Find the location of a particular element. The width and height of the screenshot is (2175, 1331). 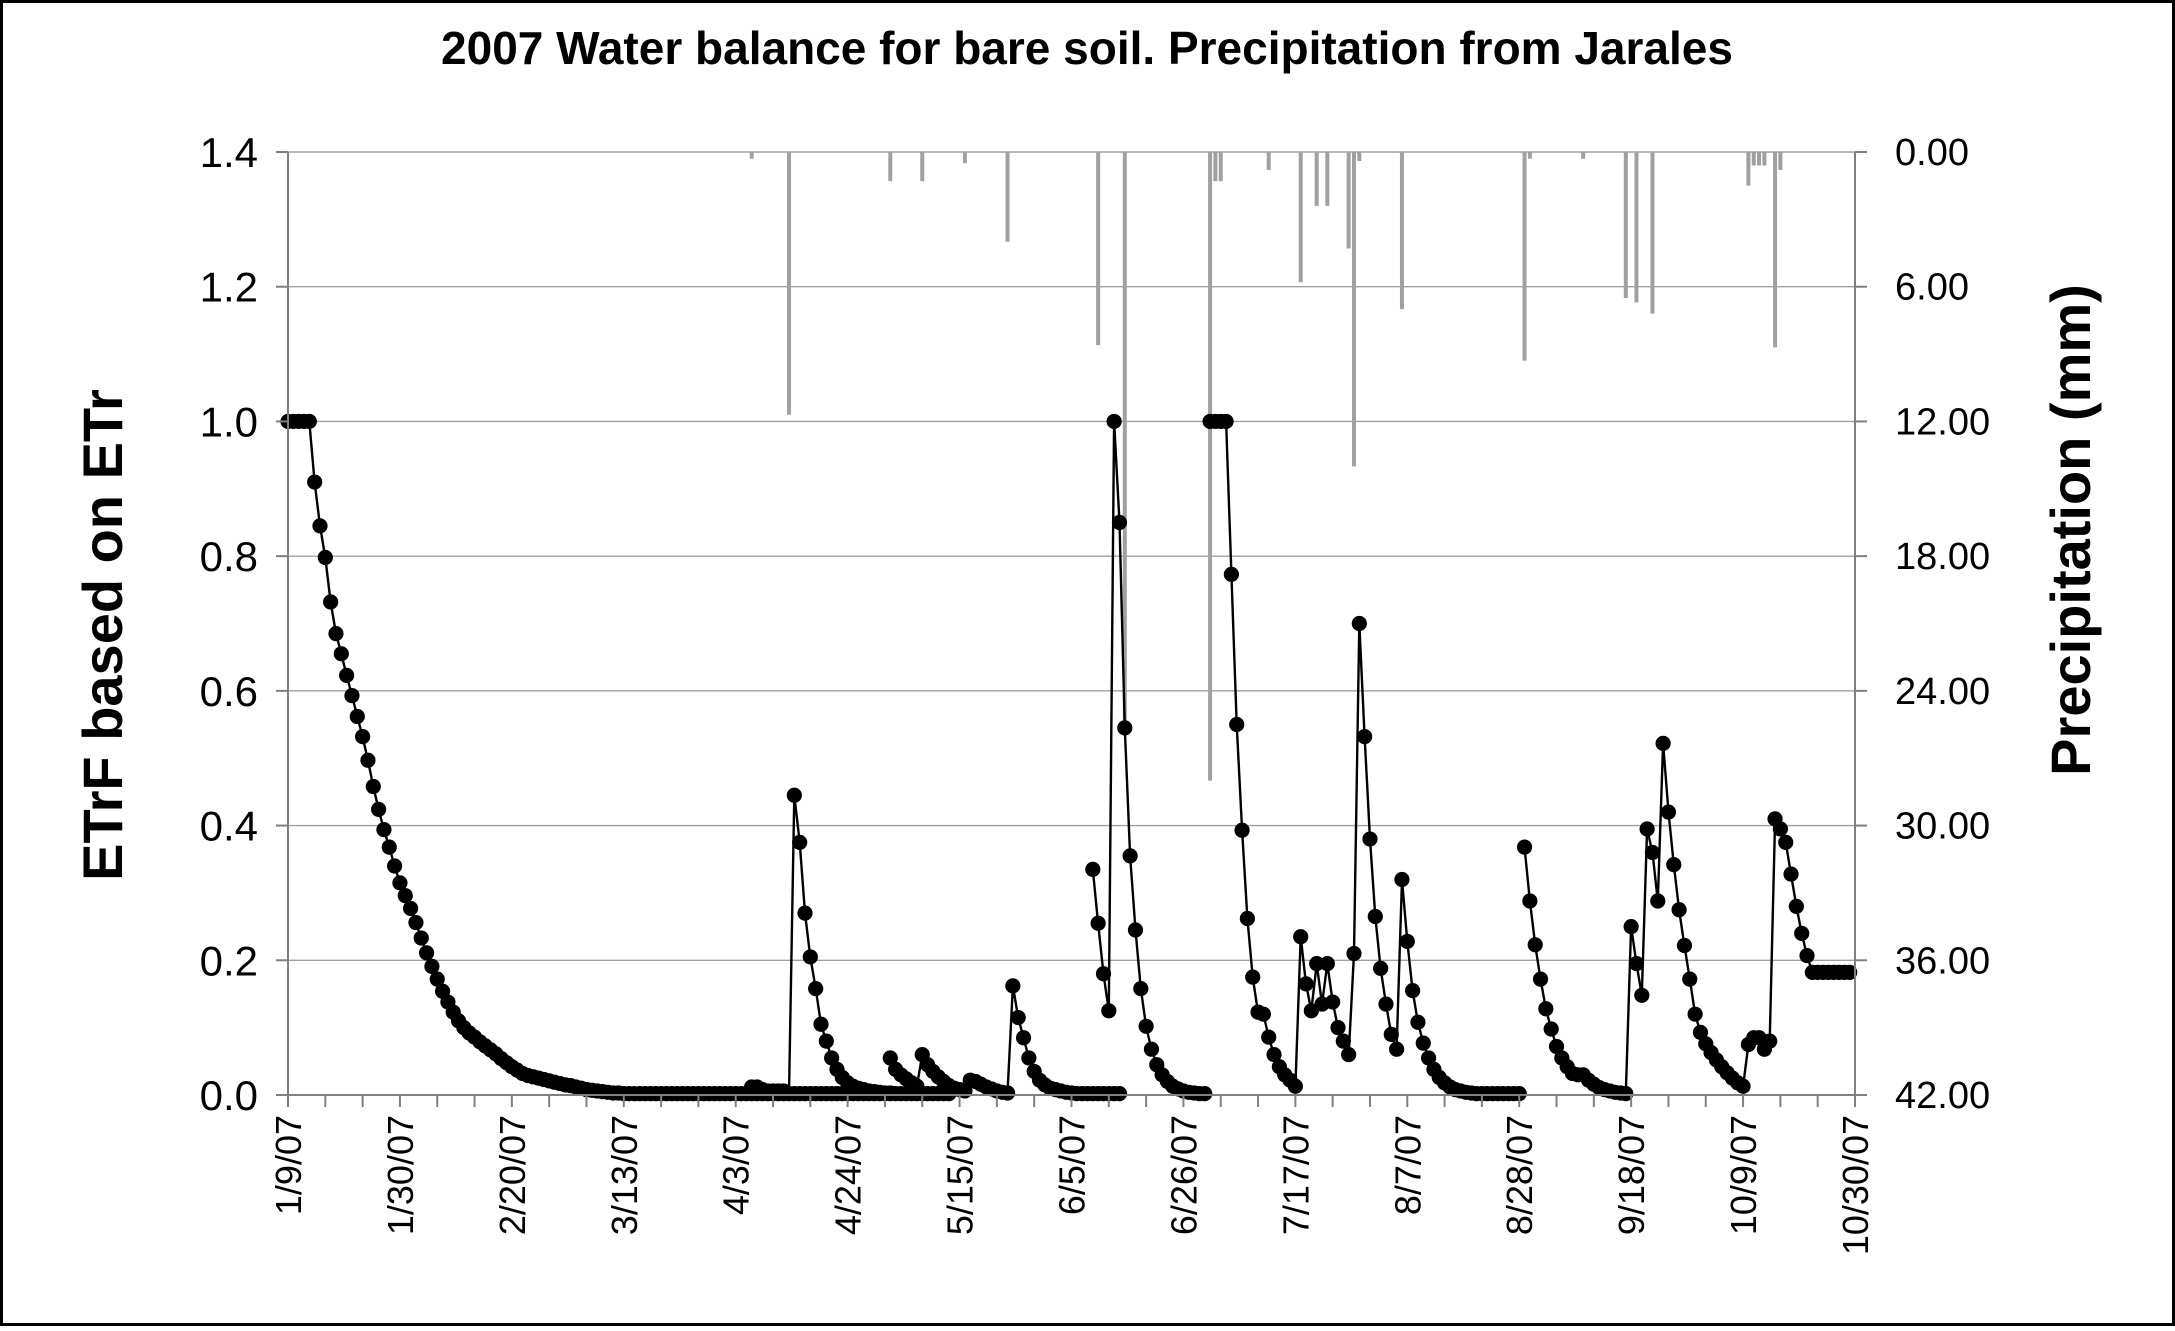

left-tick-label: 0.6 is located at coordinates (229, 691).